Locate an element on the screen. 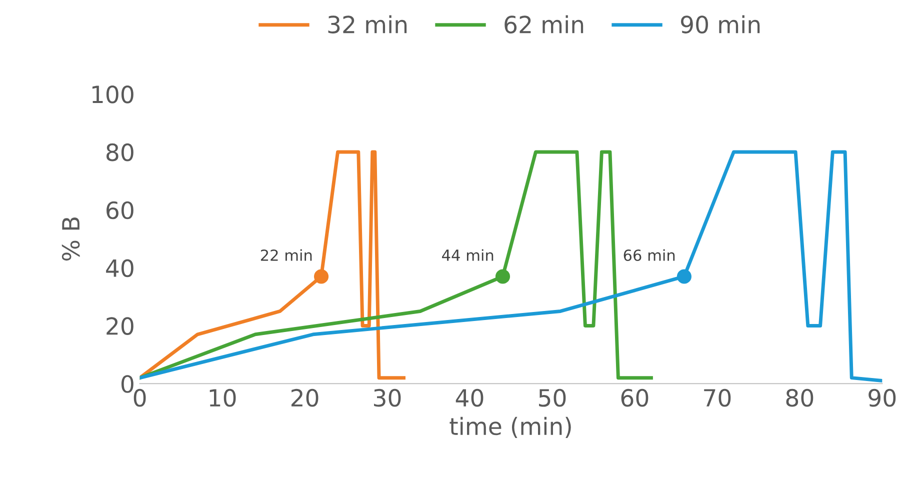 This screenshot has height=495, width=902. x-tick-label: 60 is located at coordinates (634, 397).